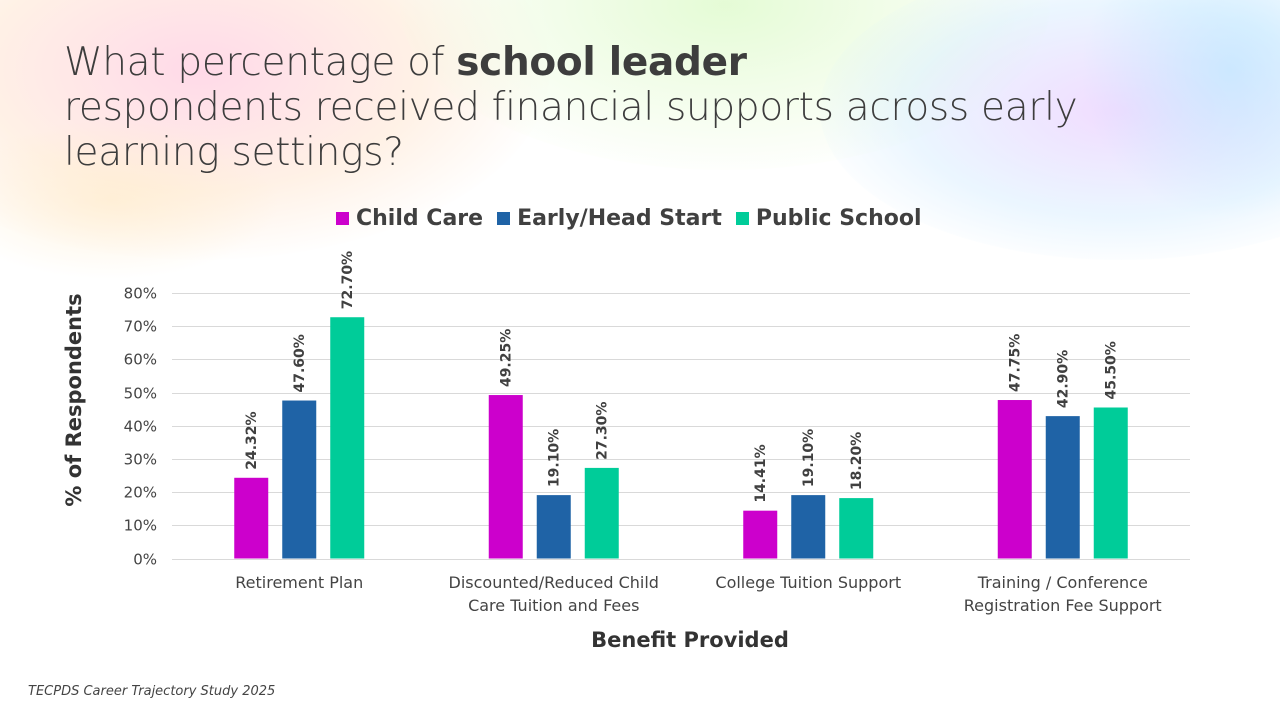 The width and height of the screenshot is (1280, 720). I want to click on y-tick-label: 80%, so click(140, 294).